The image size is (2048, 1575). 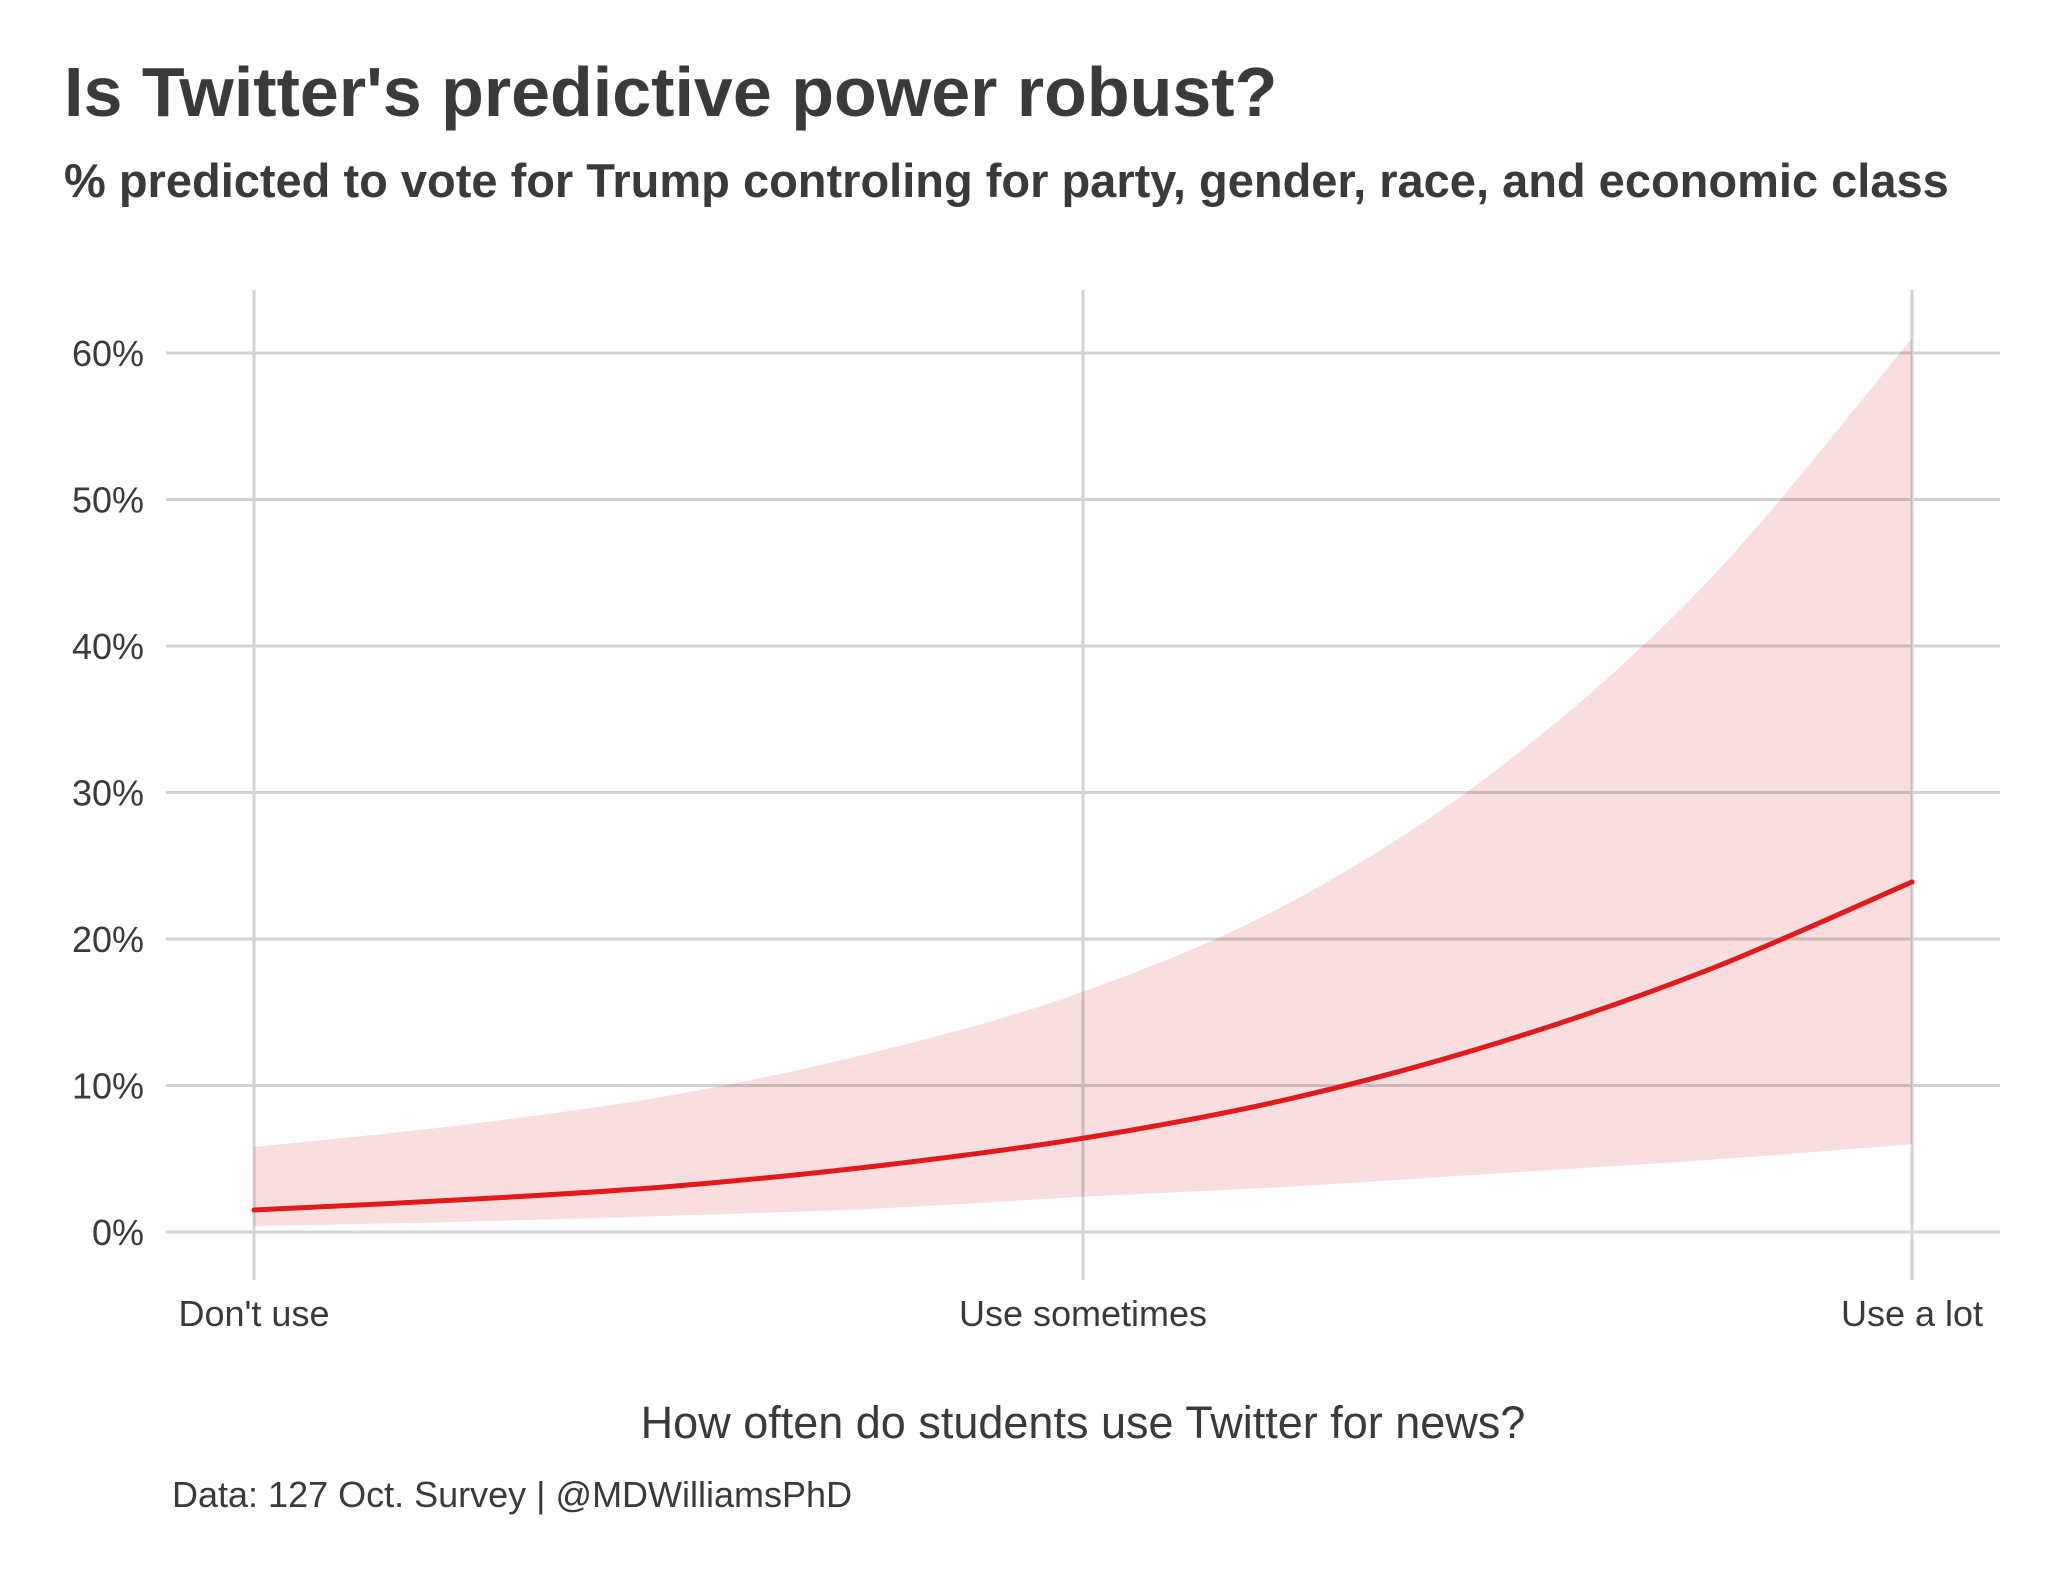 I want to click on y-tick-label: 20%, so click(x=108, y=939).